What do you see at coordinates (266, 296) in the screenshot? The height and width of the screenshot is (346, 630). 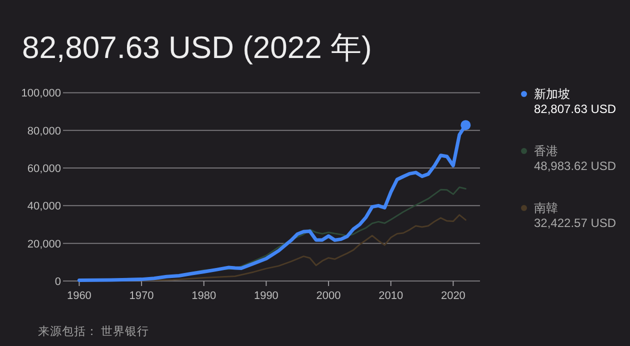 I see `x-tick-label: 1990` at bounding box center [266, 296].